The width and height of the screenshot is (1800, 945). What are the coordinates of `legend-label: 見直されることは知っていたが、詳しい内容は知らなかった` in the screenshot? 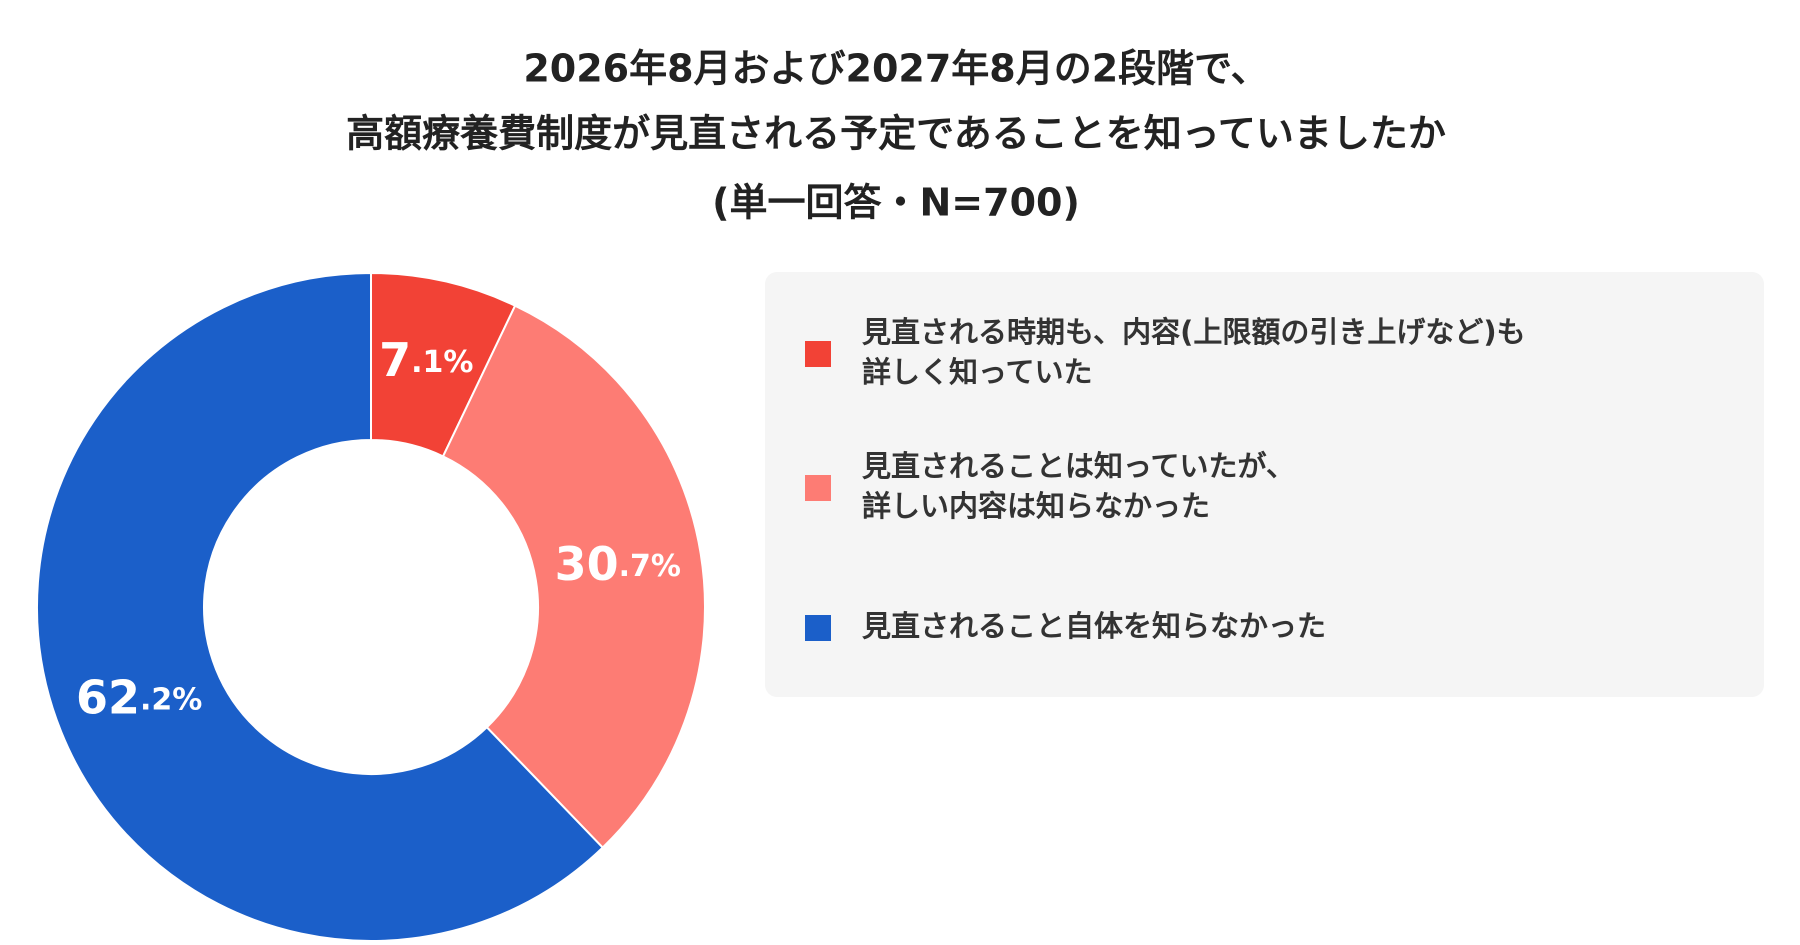 It's located at (1078, 486).